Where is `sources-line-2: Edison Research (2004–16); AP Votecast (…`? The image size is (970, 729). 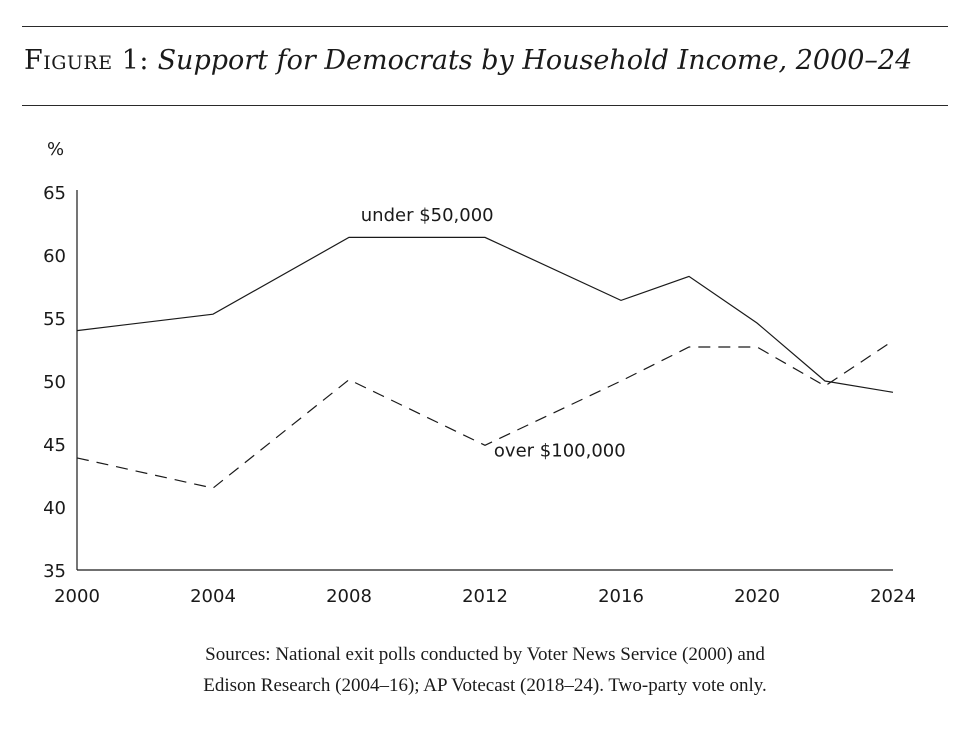
sources-line-2: Edison Research (2004–16); AP Votecast (… is located at coordinates (485, 685).